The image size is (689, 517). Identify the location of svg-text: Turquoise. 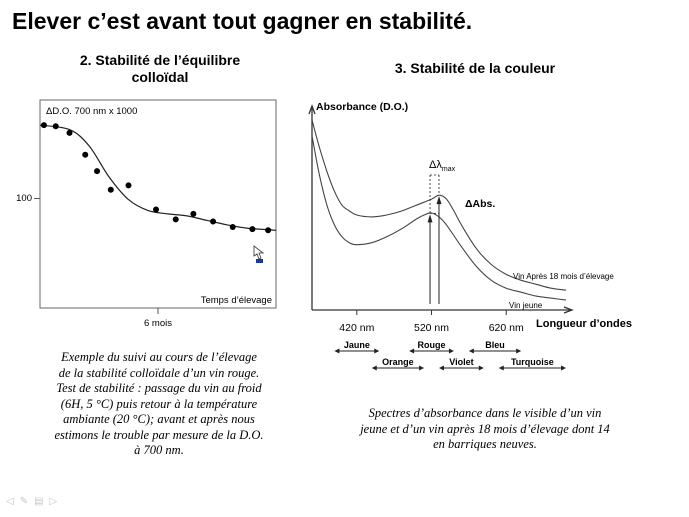
(532, 362).